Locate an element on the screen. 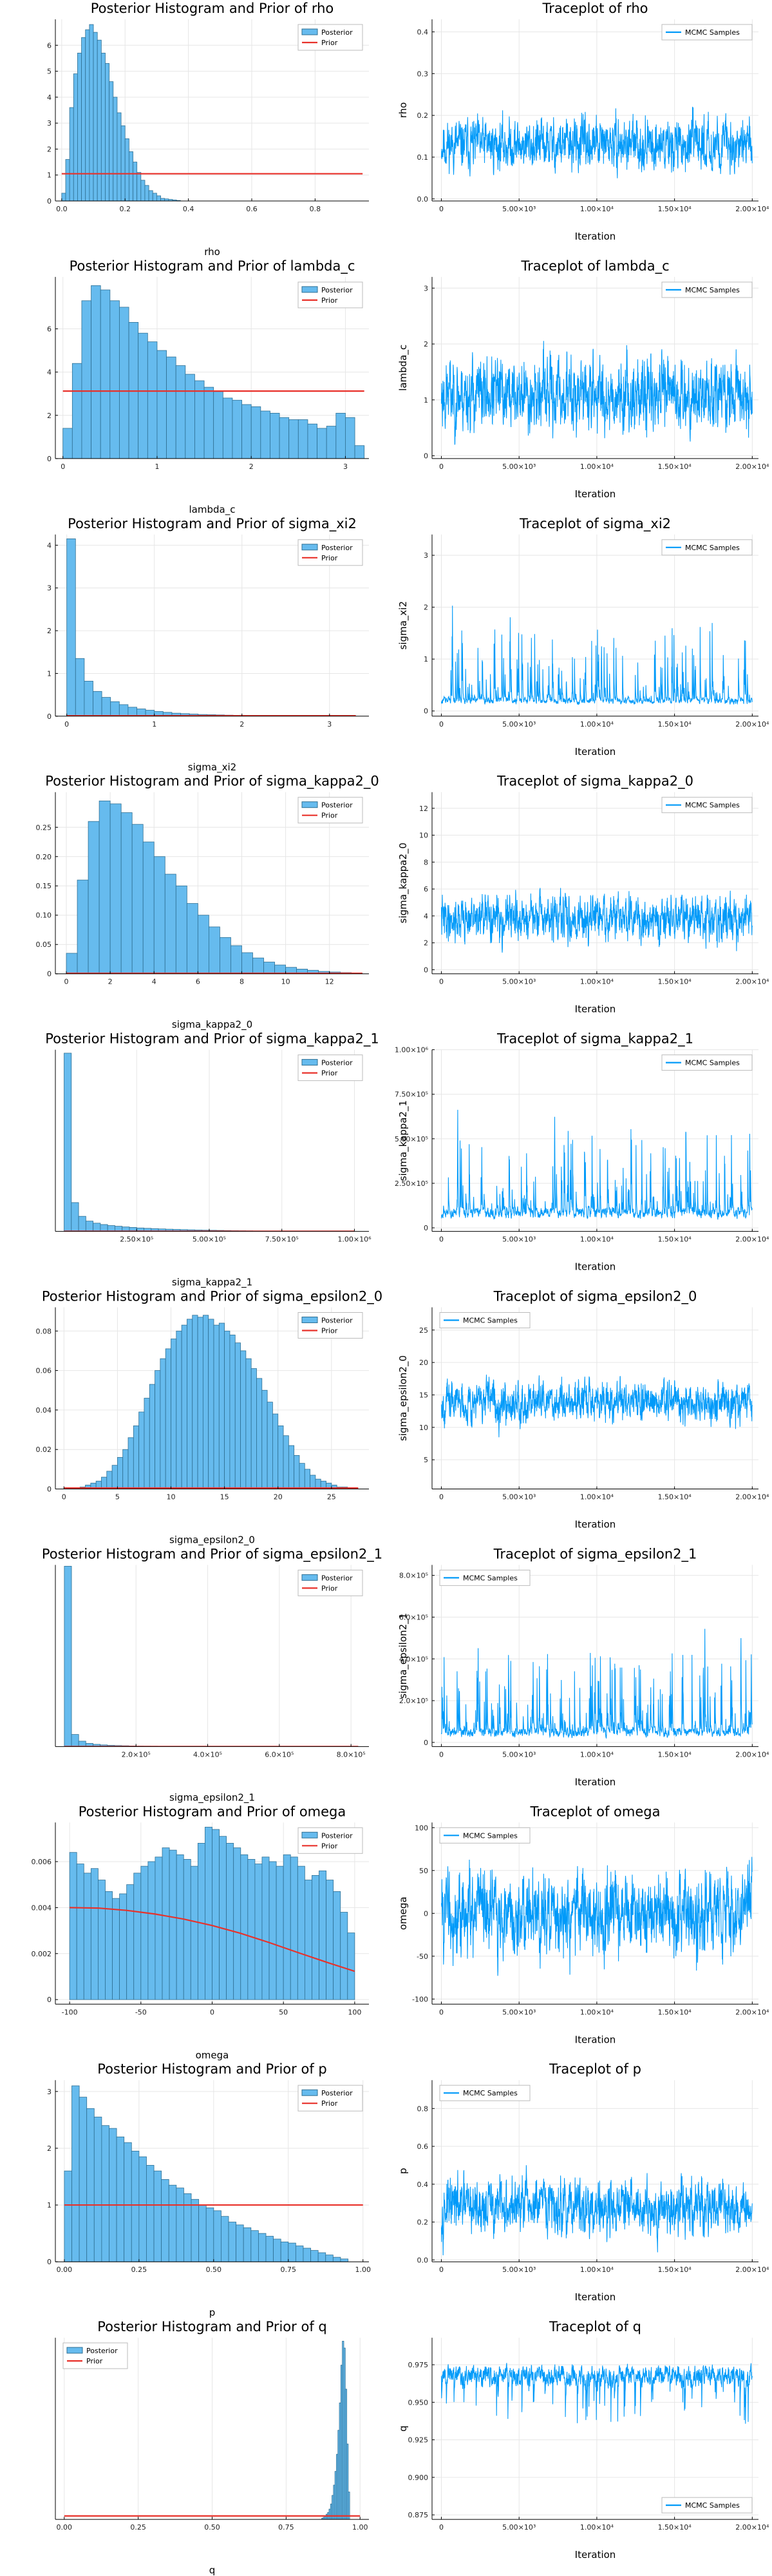 Image resolution: width=772 pixels, height=2576 pixels. legend-swatch-posterior is located at coordinates (309, 1320).